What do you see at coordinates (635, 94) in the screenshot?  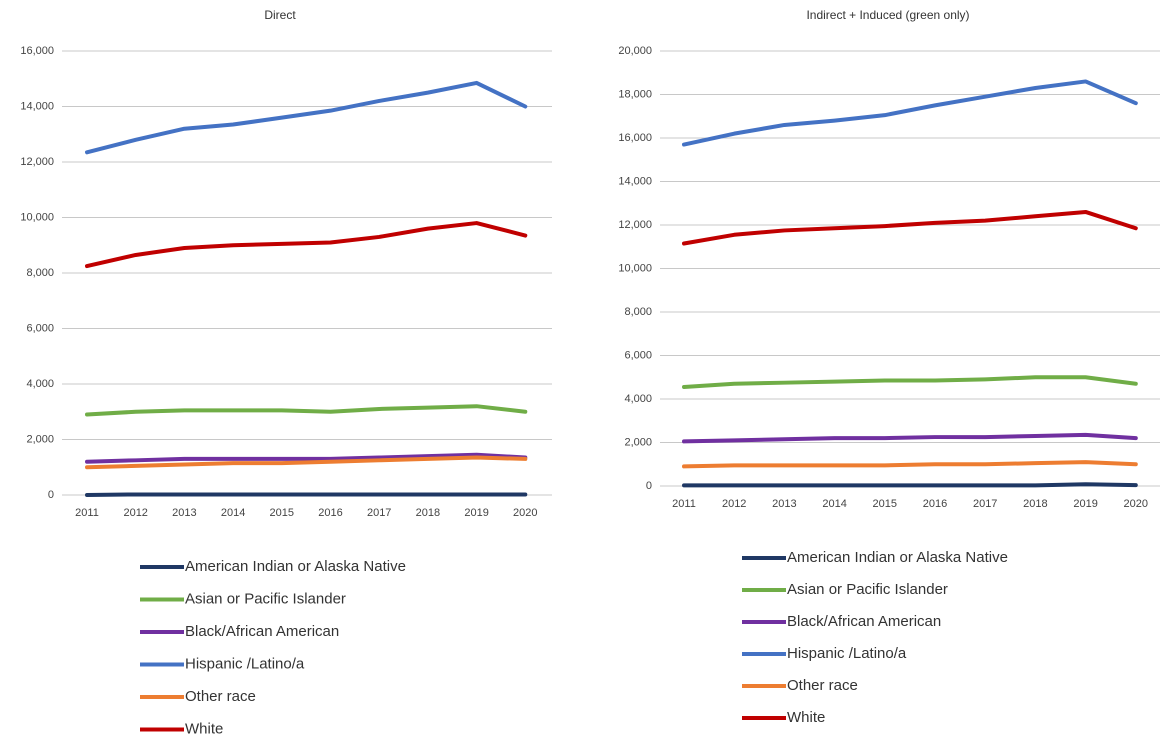 I see `y-tick-label: 18,000` at bounding box center [635, 94].